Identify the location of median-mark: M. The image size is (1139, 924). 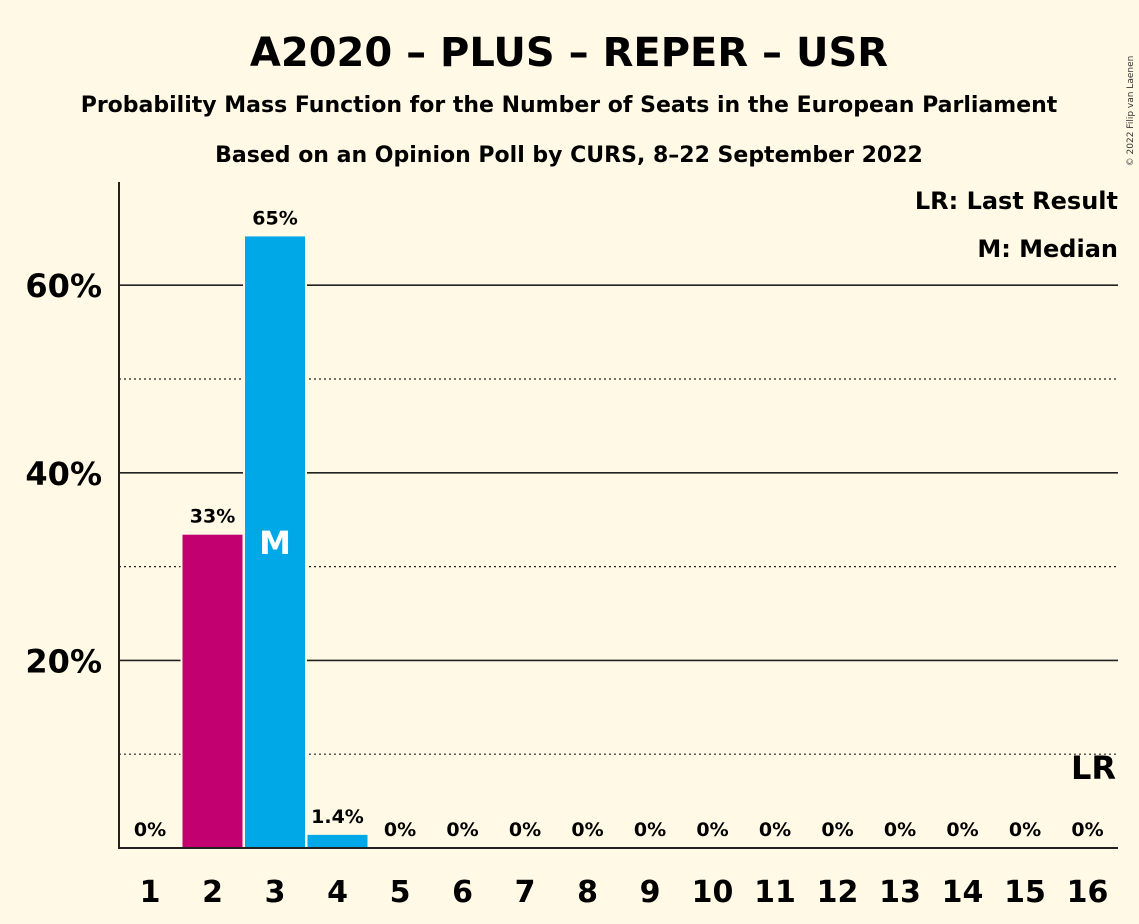
(275, 543).